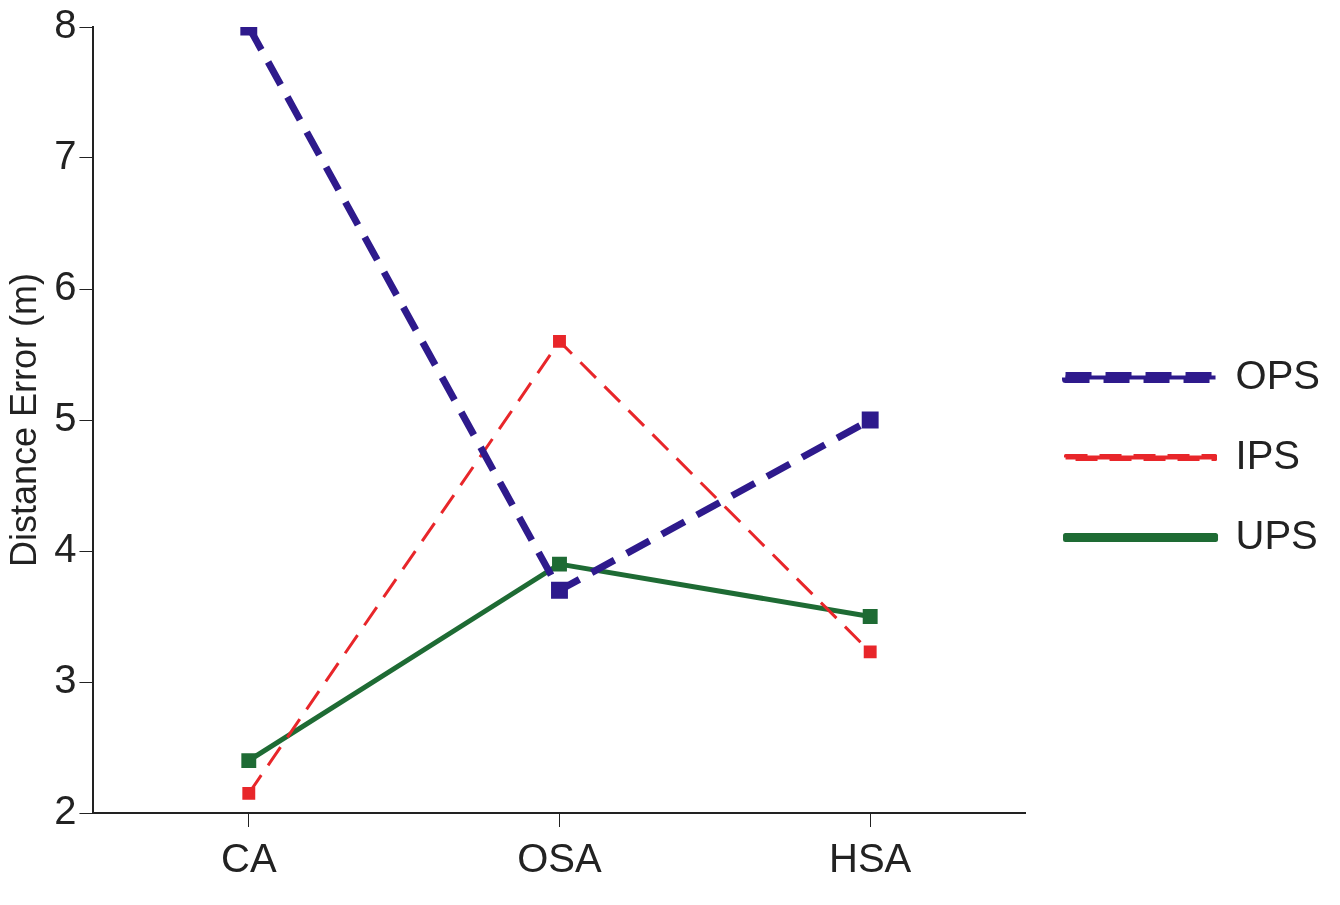 This screenshot has height=905, width=1340. Describe the element at coordinates (870, 858) in the screenshot. I see `x-tick-label: HSA` at that location.